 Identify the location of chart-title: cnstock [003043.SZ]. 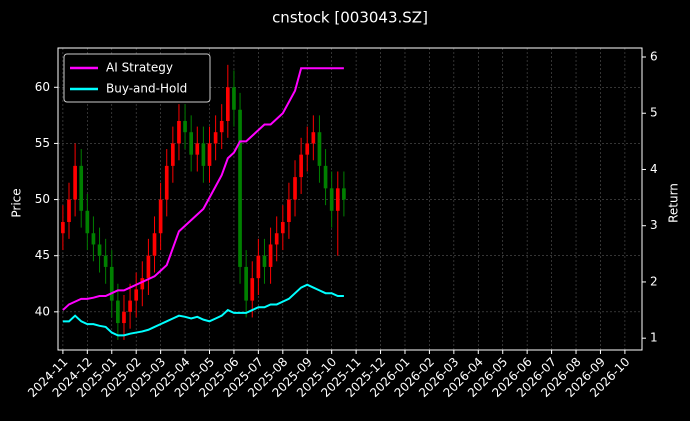
(350, 18).